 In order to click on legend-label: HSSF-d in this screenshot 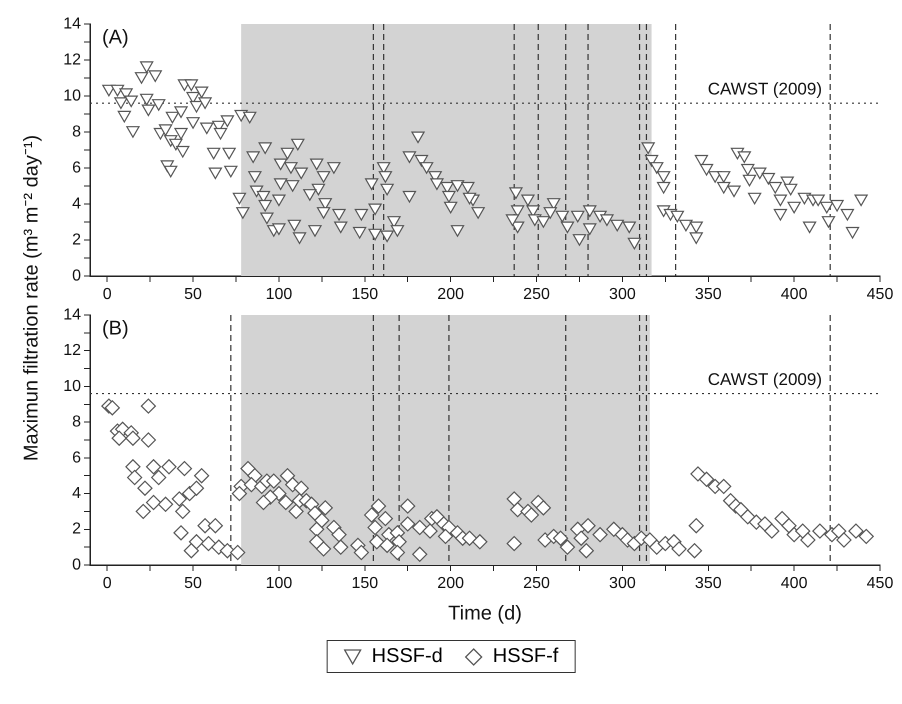, I will do `click(407, 656)`.